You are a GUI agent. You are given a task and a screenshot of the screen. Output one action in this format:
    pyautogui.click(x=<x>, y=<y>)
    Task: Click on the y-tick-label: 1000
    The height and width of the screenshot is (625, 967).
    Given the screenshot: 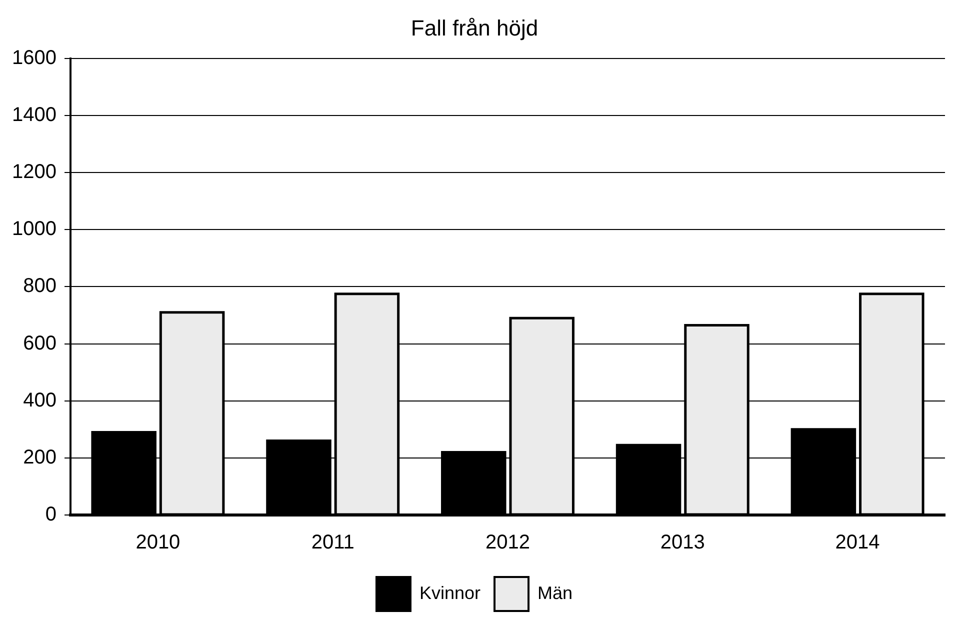 What is the action you would take?
    pyautogui.click(x=34, y=229)
    